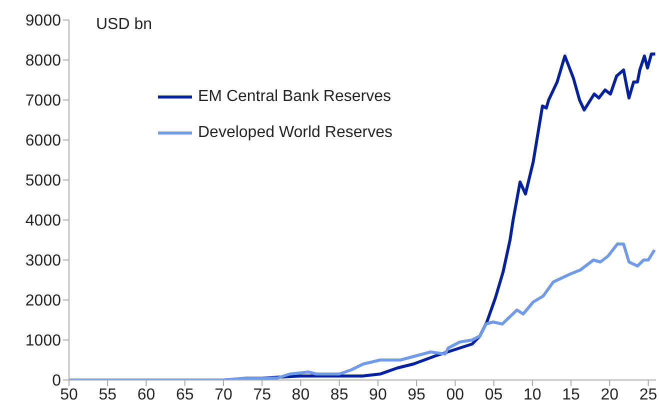 The height and width of the screenshot is (410, 659). Describe the element at coordinates (301, 395) in the screenshot. I see `x-tick-label: 80` at that location.